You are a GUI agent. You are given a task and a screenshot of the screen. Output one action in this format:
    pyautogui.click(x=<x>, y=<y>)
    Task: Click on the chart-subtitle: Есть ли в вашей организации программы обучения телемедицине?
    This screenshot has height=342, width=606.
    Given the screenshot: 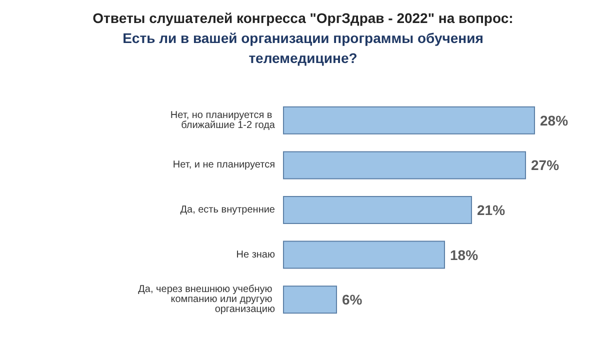 What is the action you would take?
    pyautogui.click(x=303, y=48)
    